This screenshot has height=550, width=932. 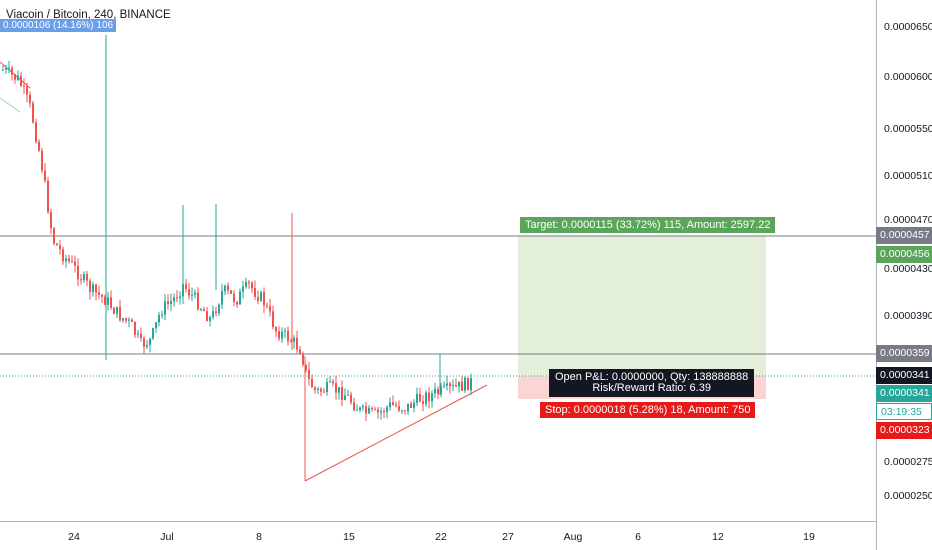 I want to click on price-label: 0.0000600, so click(x=908, y=77).